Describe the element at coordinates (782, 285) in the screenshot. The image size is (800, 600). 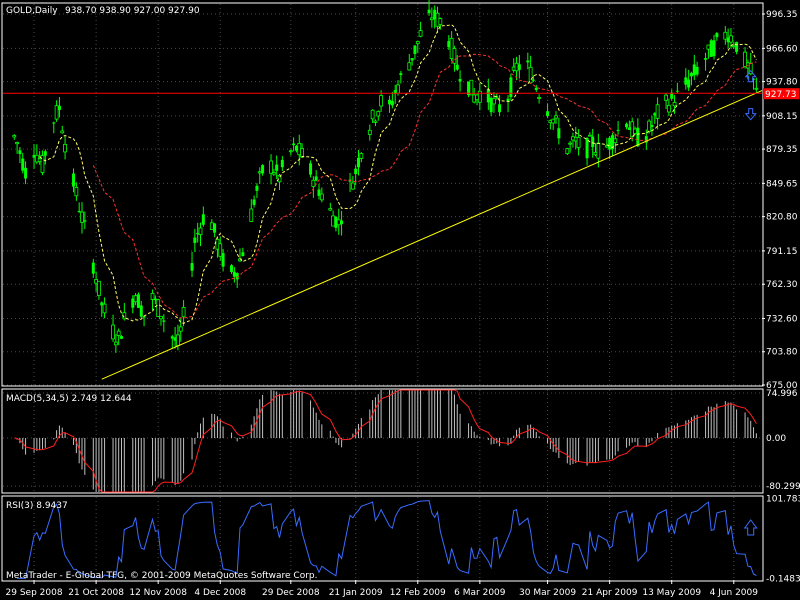
I see `y-tick-label: 762.30` at that location.